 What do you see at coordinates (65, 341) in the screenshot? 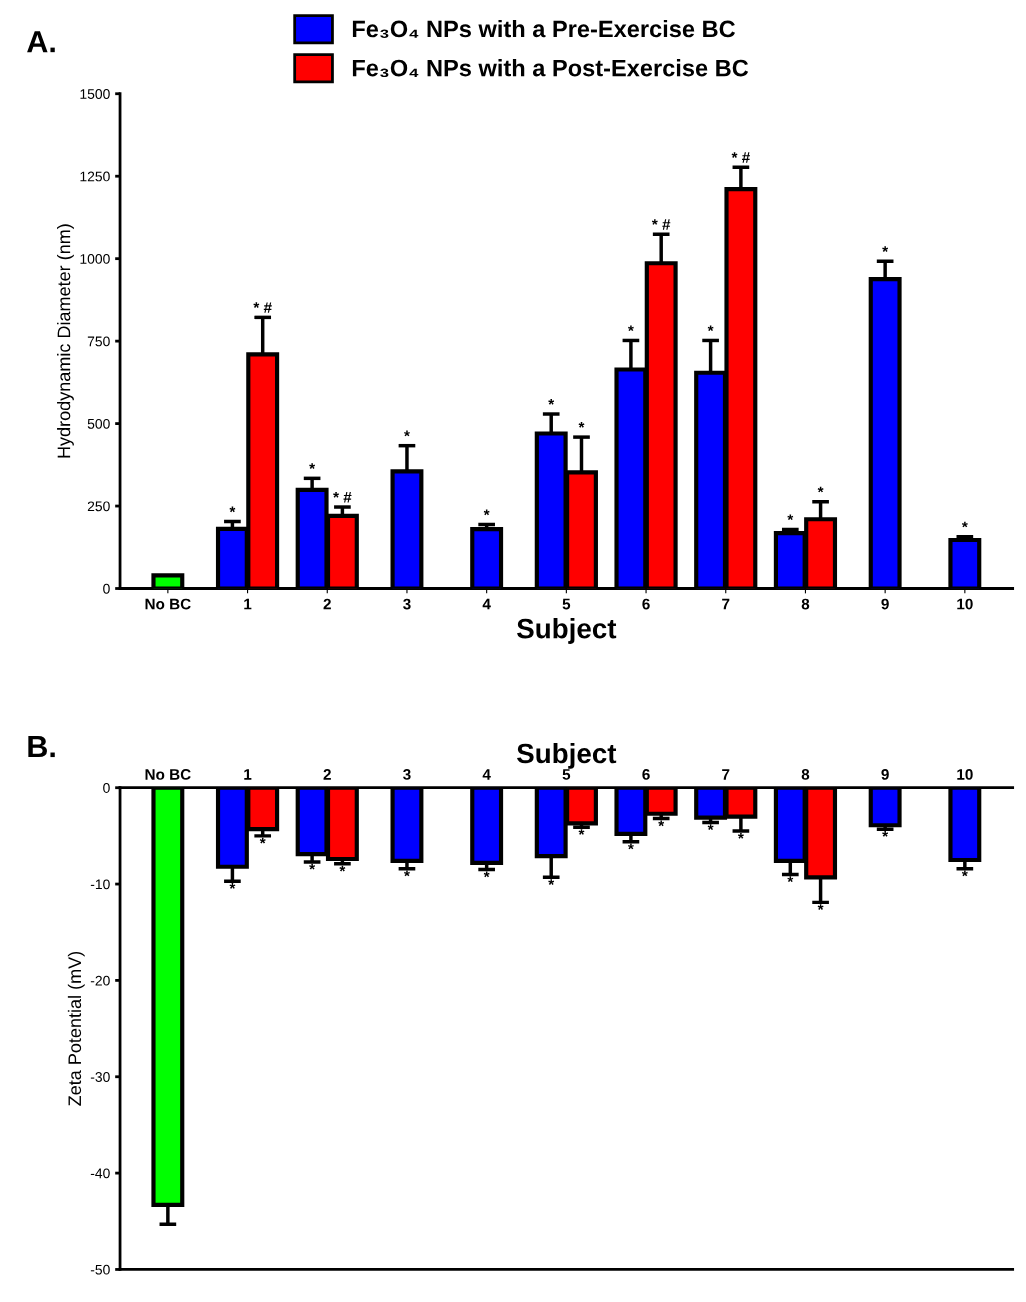
I see `y-axis-title: Hydrodynamic Diameter (nm)` at bounding box center [65, 341].